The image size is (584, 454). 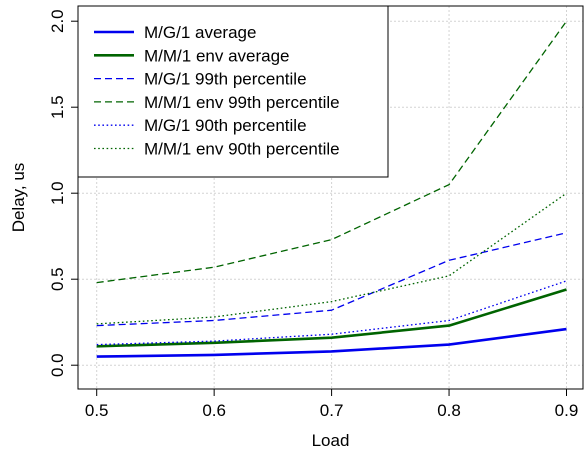 I want to click on x-axis-title: Load, so click(x=331, y=440).